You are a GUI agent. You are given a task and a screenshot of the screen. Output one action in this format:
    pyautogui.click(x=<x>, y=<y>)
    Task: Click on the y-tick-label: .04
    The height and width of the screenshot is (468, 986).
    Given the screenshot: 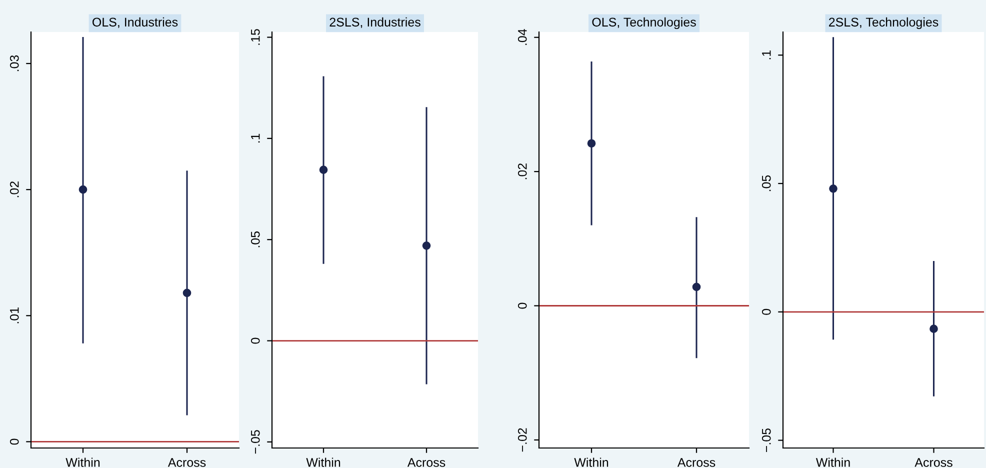 What is the action you would take?
    pyautogui.click(x=522, y=37)
    